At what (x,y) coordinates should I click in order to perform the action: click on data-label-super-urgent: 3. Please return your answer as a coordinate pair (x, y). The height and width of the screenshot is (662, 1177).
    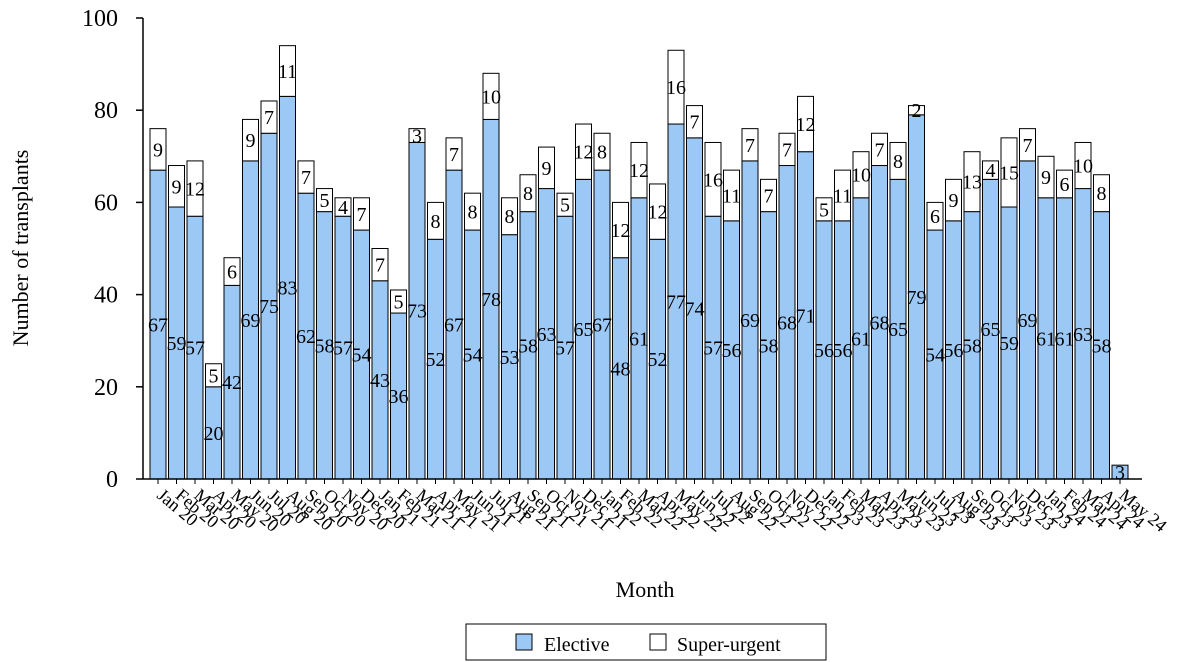
    Looking at the image, I should click on (417, 137).